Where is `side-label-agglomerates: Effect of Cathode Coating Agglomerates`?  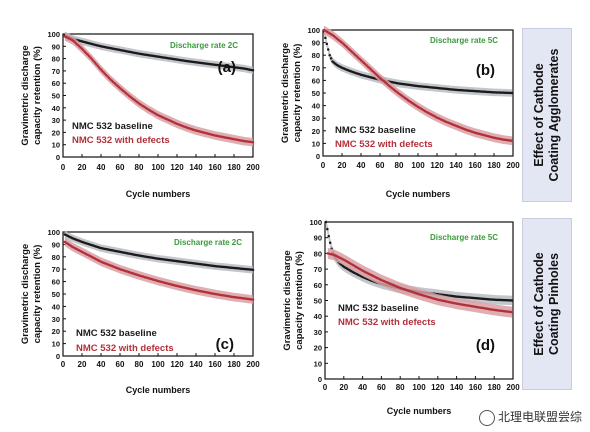
side-label-agglomerates: Effect of Cathode Coating Agglomerates is located at coordinates (547, 115).